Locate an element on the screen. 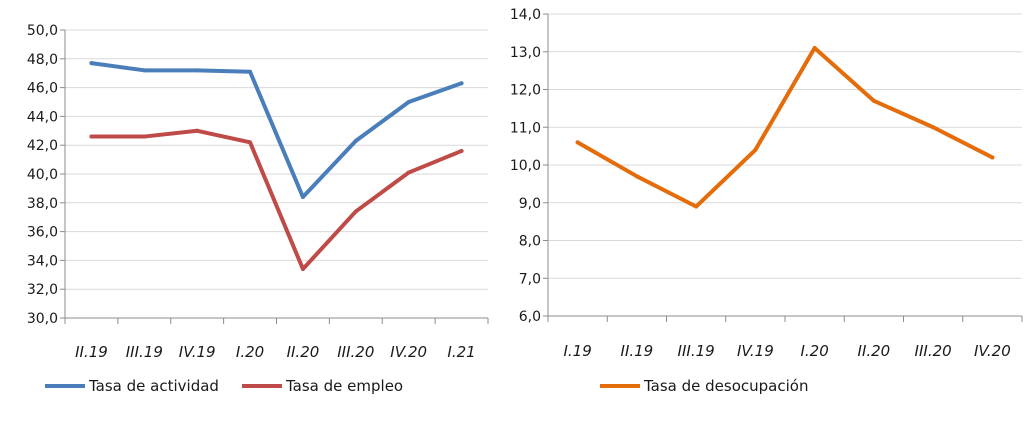 The height and width of the screenshot is (424, 1024). left-ytick-label: 48,0 is located at coordinates (42, 60).